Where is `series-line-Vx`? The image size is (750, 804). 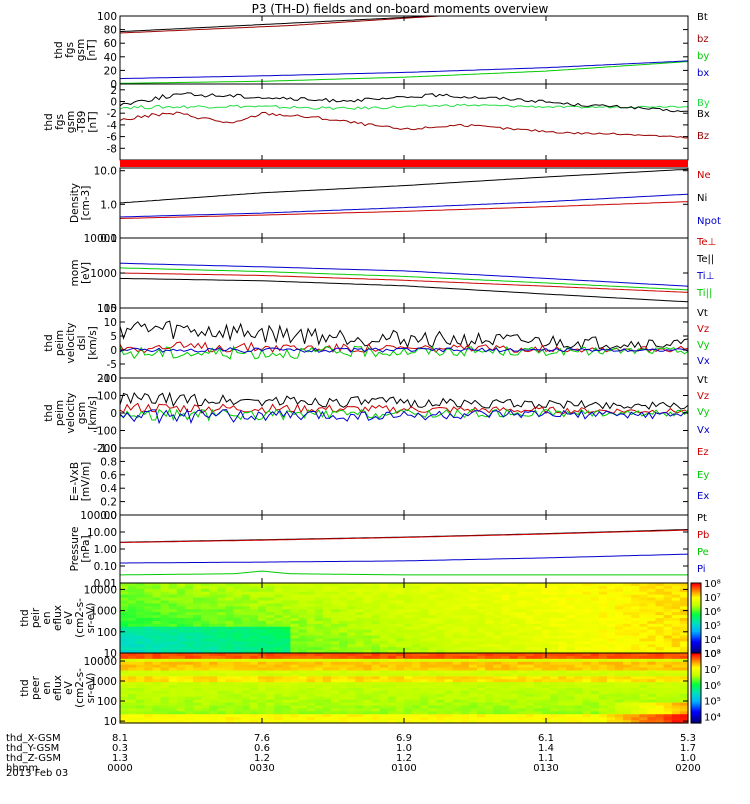
series-line-Vx is located at coordinates (404, 416).